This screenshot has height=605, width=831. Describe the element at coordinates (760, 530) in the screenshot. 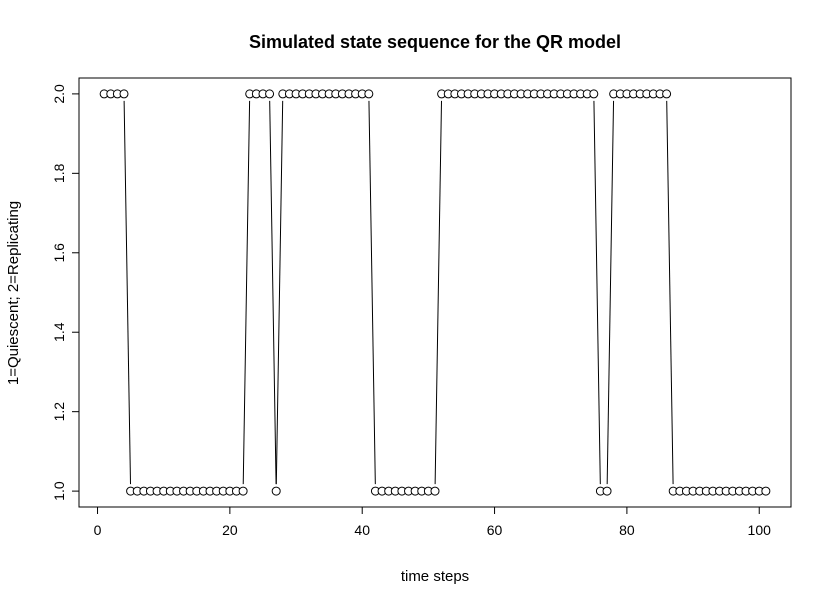

I see `x-tick-label: 100` at that location.